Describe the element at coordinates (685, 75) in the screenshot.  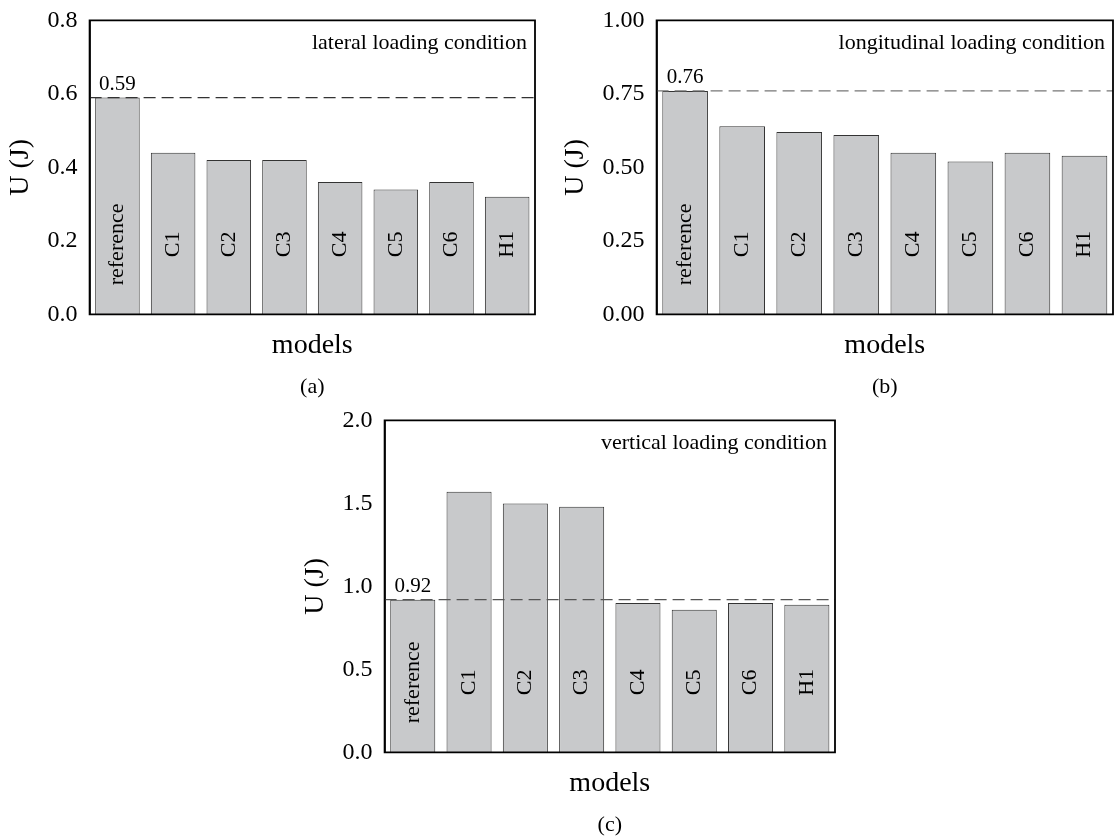
I see `data-label: 0.76` at that location.